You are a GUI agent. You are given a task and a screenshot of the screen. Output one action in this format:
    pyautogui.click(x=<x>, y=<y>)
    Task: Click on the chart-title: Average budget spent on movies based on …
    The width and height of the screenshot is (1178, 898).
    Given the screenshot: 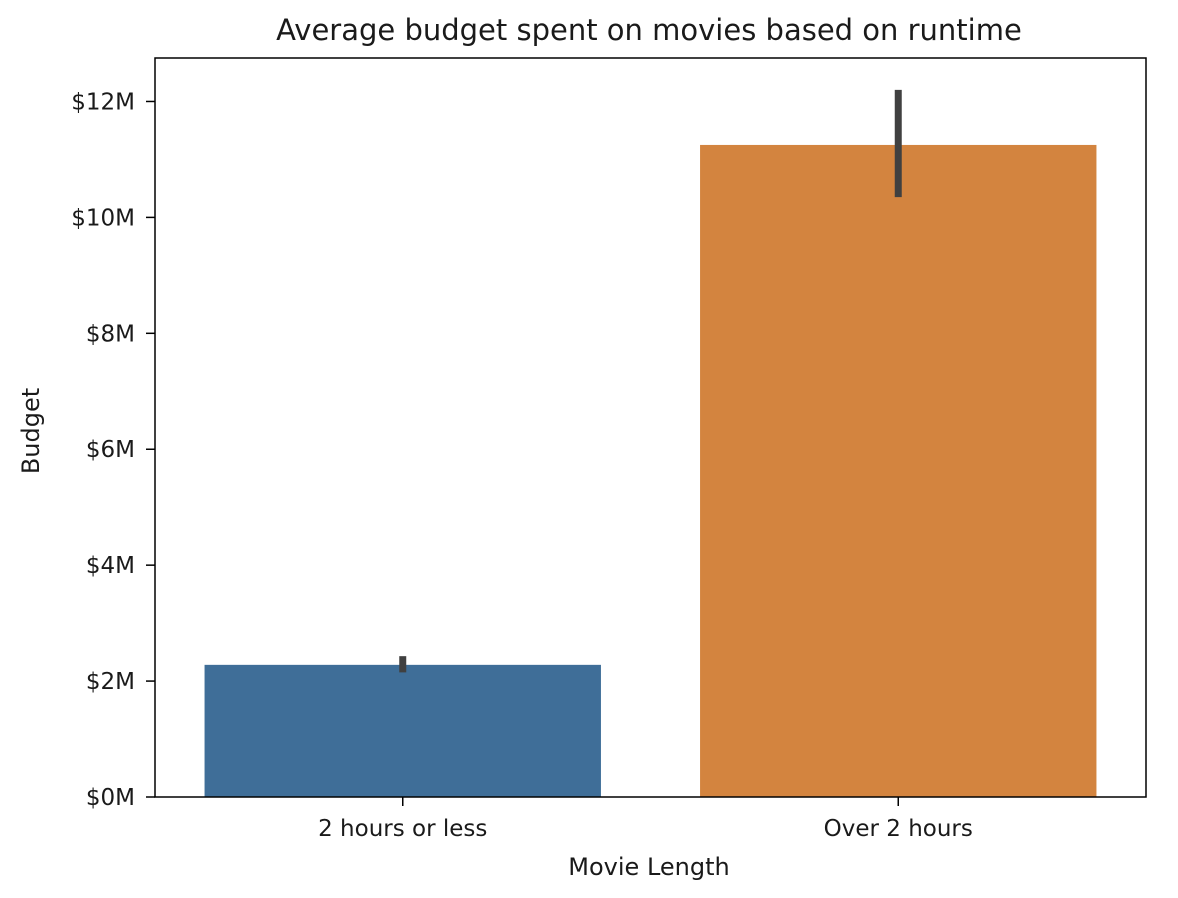 What is the action you would take?
    pyautogui.click(x=649, y=30)
    